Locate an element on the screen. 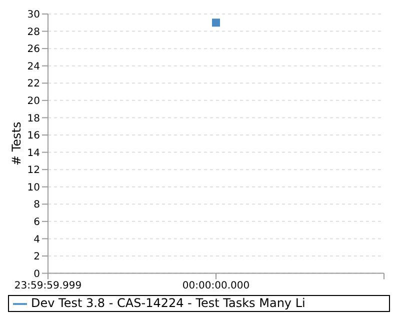 Image resolution: width=400 pixels, height=320 pixels. y-tick-label: 30 is located at coordinates (33, 15).